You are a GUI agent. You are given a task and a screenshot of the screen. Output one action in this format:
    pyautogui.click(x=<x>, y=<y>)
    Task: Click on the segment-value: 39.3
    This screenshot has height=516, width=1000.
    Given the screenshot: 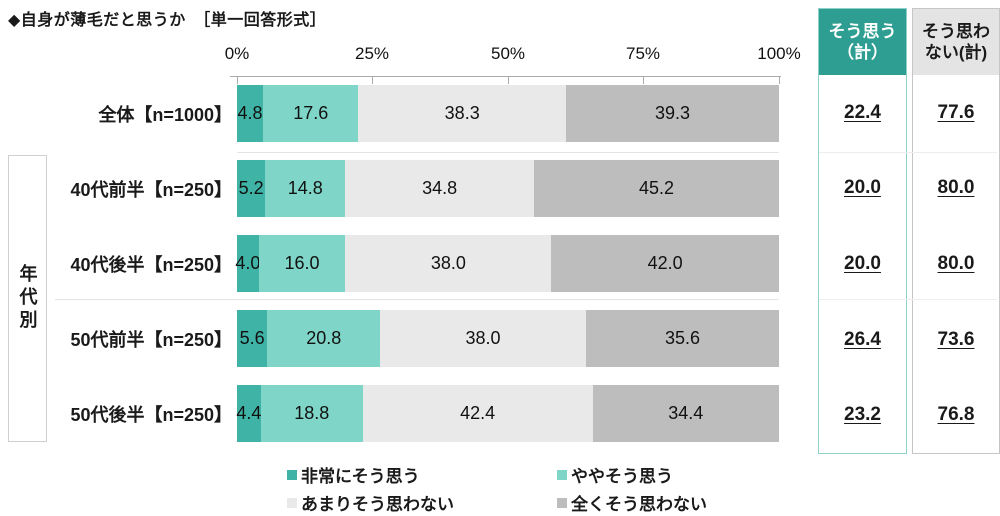 What is the action you would take?
    pyautogui.click(x=672, y=113)
    